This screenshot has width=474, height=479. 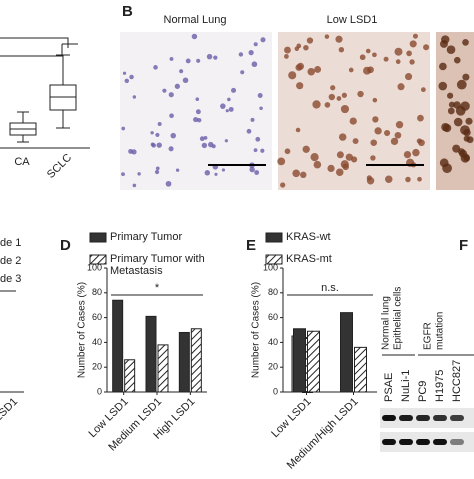 I want to click on micrograph, so click(x=196, y=111).